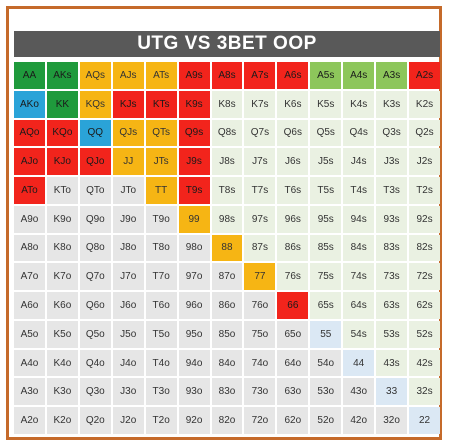 Image resolution: width=452 pixels, height=448 pixels. What do you see at coordinates (293, 75) in the screenshot?
I see `hand-cell: A6s` at bounding box center [293, 75].